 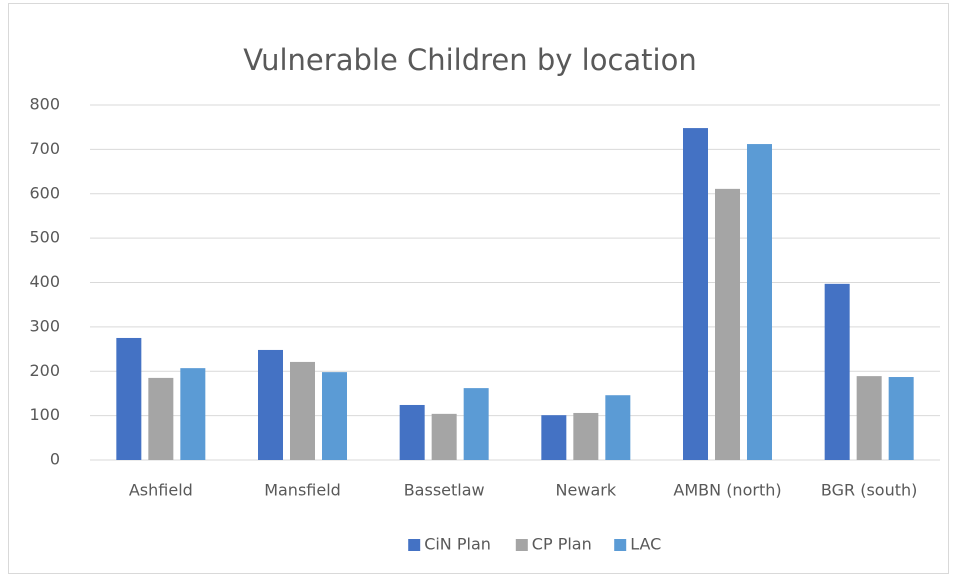 What do you see at coordinates (562, 544) in the screenshot?
I see `legend-label: CP Plan` at bounding box center [562, 544].